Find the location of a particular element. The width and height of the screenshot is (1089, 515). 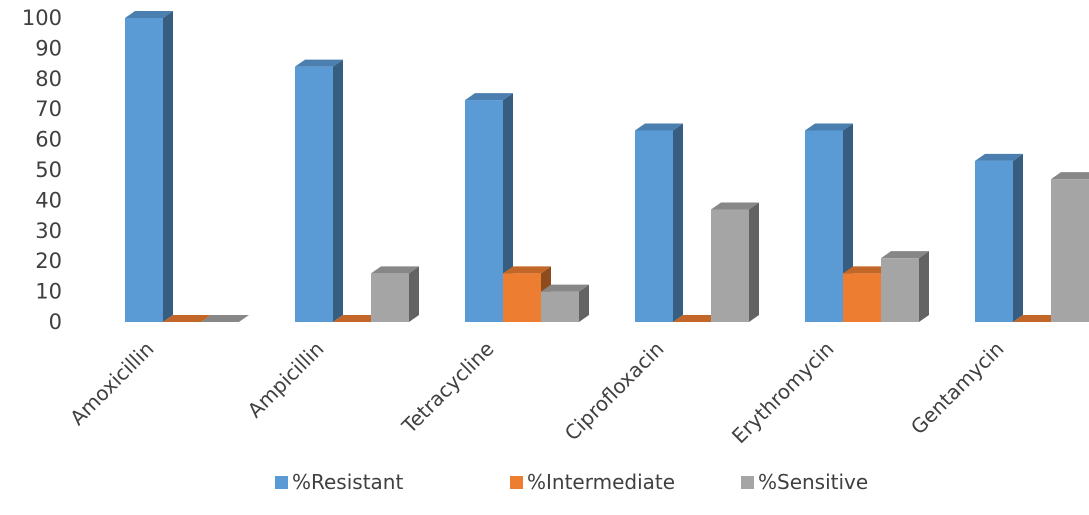

bar-ciprofloxacin-sensitive is located at coordinates (735, 262).